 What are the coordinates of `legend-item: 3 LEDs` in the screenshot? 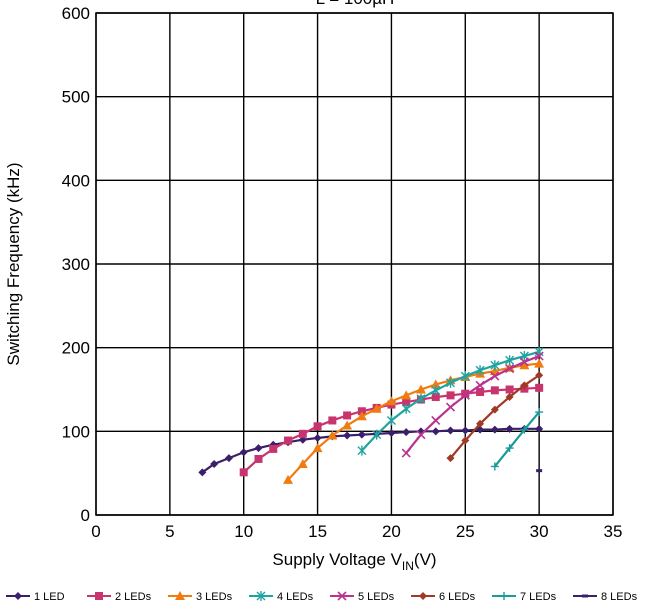 It's located at (200, 597).